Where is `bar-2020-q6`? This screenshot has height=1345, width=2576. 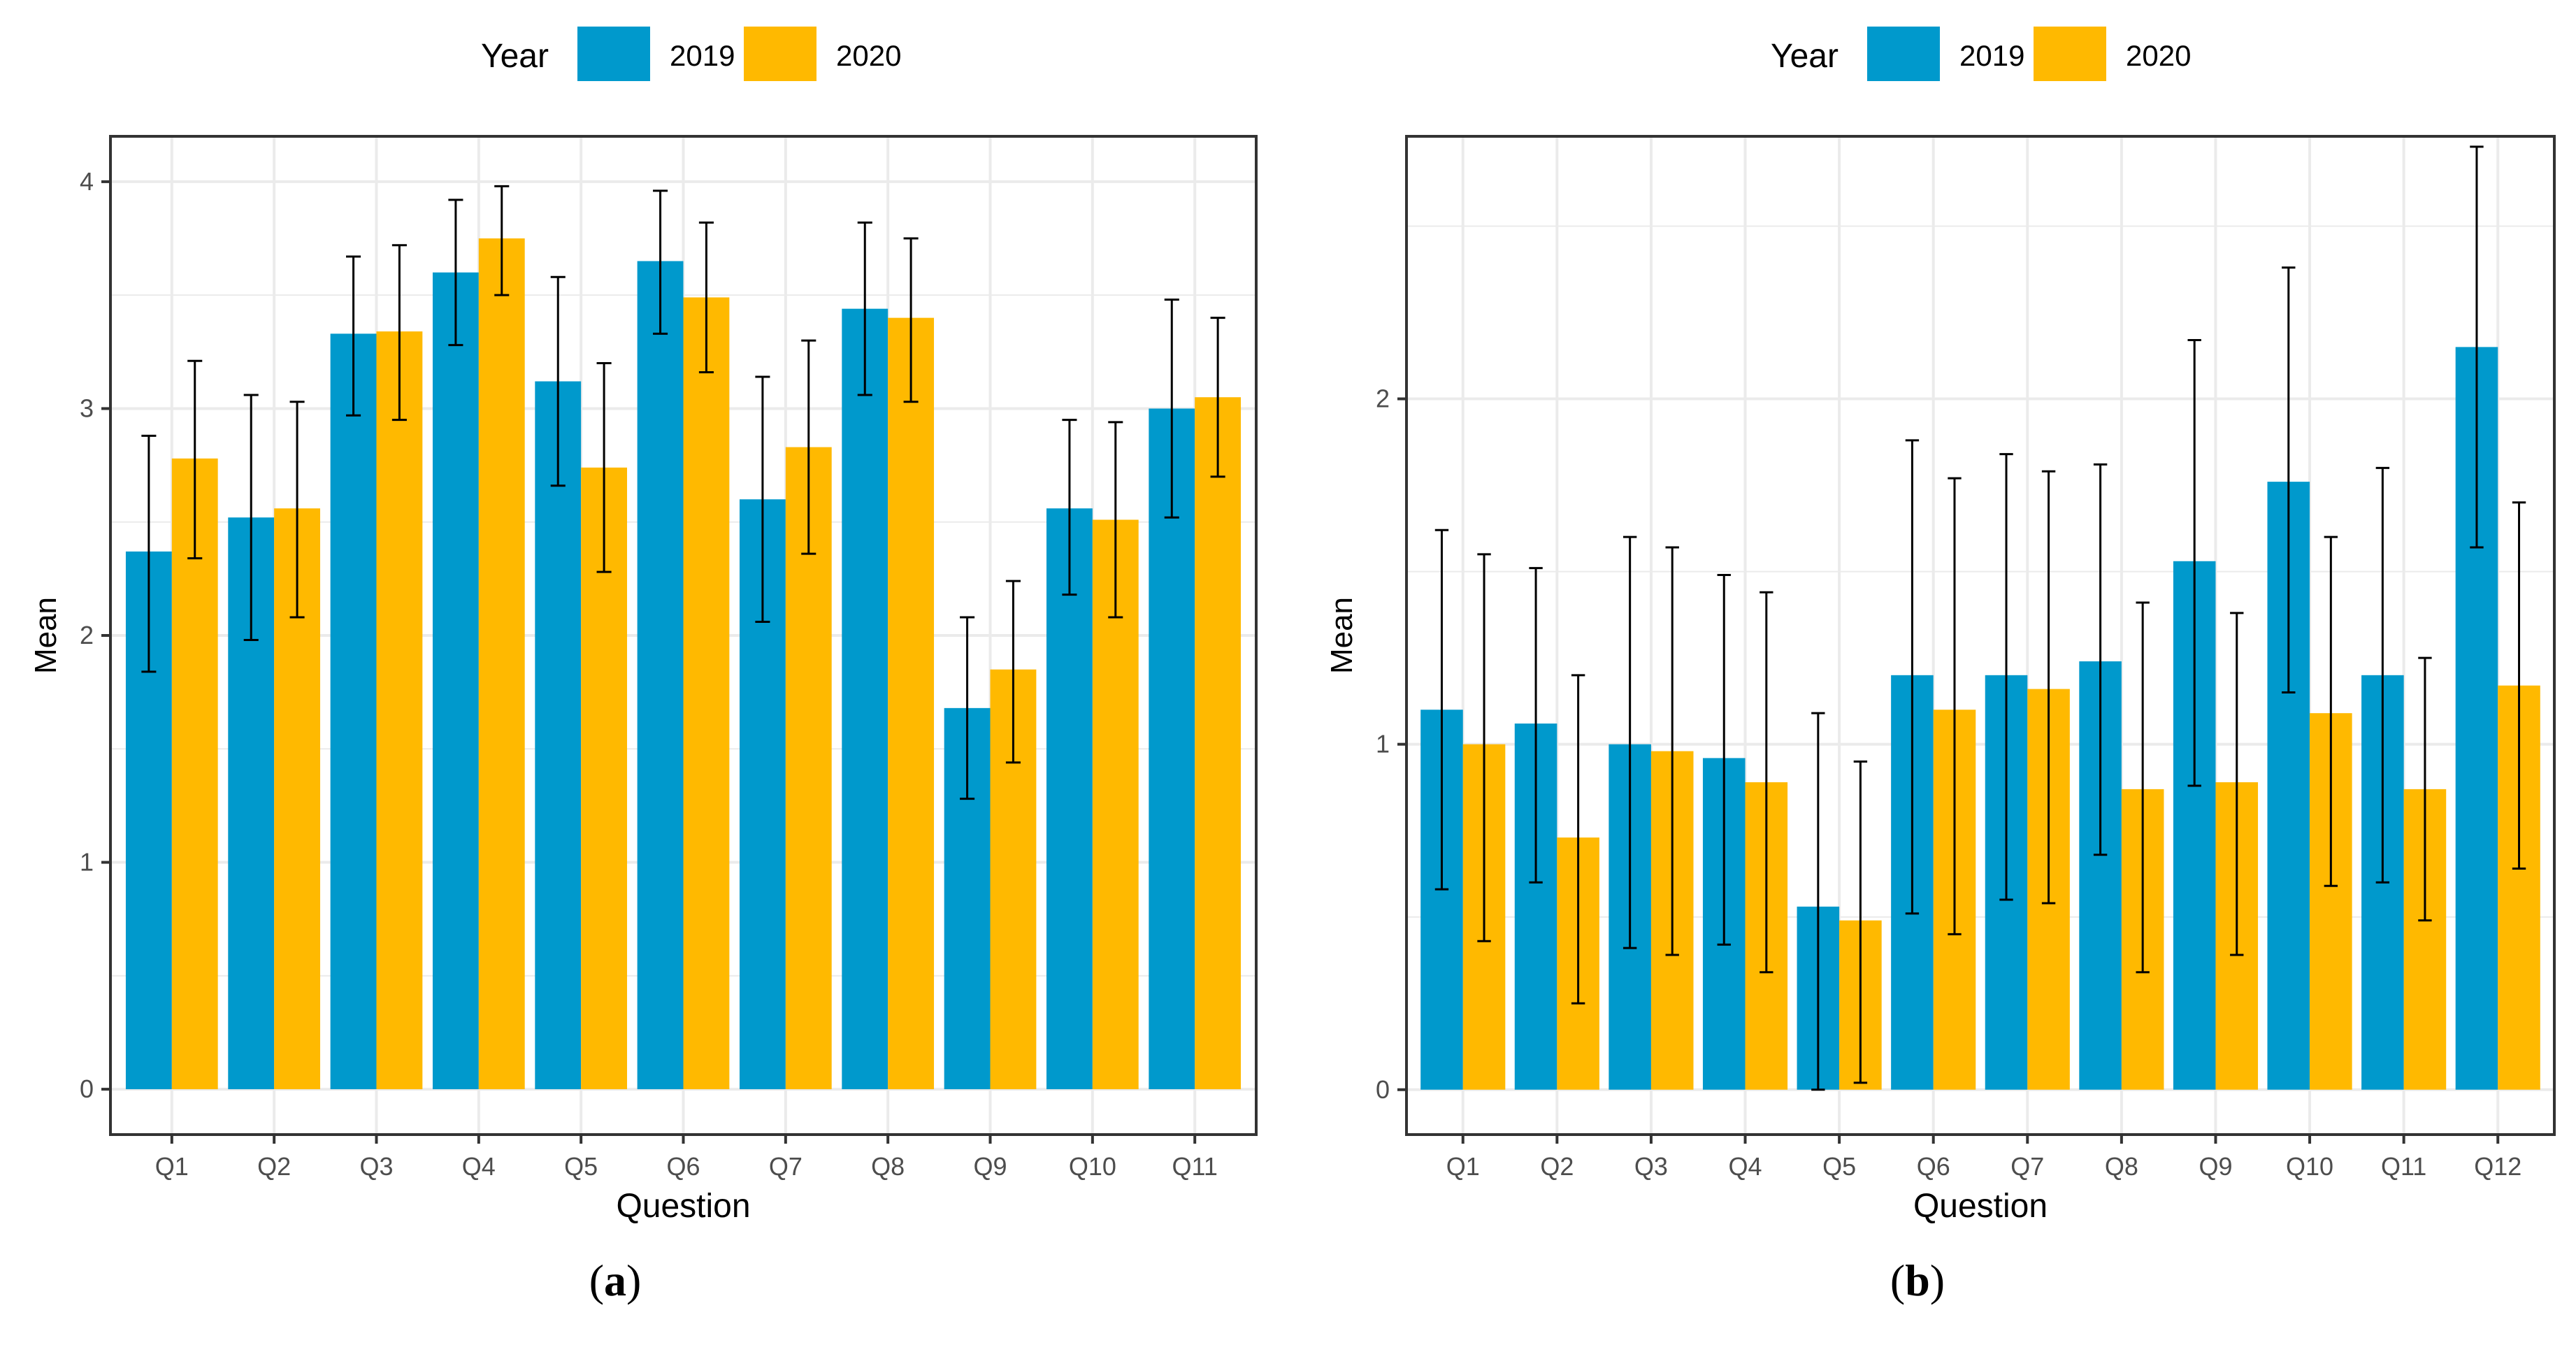
bar-2020-q6 is located at coordinates (706, 693).